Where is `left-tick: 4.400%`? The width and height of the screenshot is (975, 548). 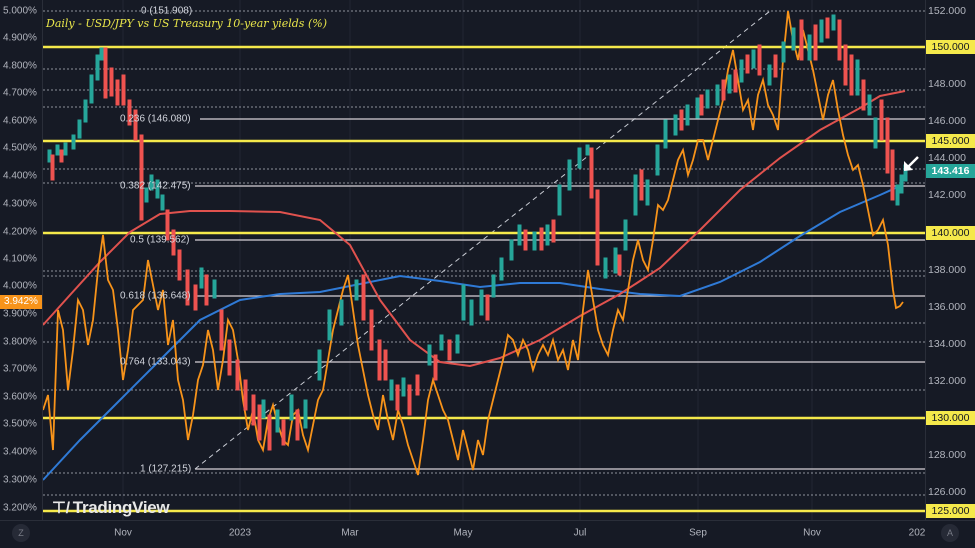
left-tick: 4.400% is located at coordinates (20, 176).